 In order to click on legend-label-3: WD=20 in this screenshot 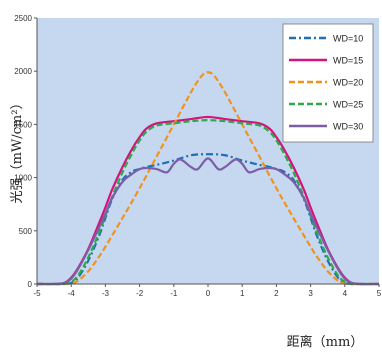, I will do `click(348, 83)`.